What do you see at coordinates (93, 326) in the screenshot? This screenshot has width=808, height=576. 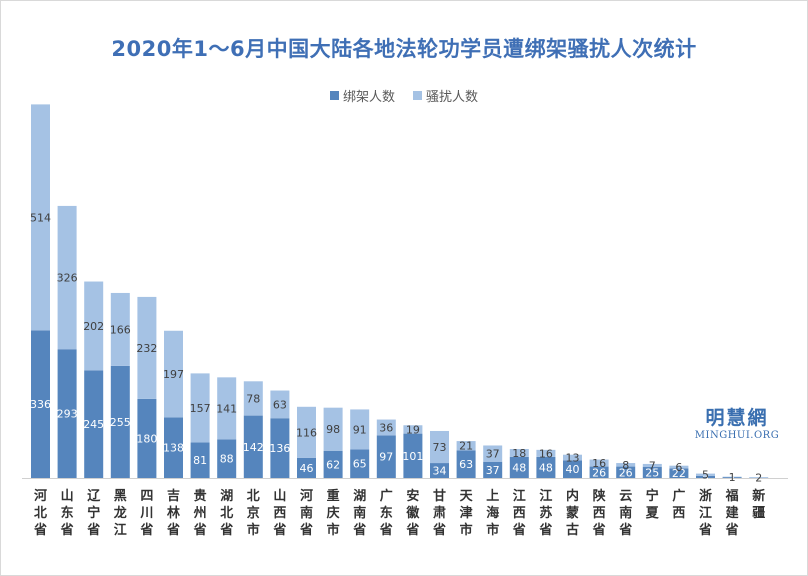 I see `data-label-harass: 202` at bounding box center [93, 326].